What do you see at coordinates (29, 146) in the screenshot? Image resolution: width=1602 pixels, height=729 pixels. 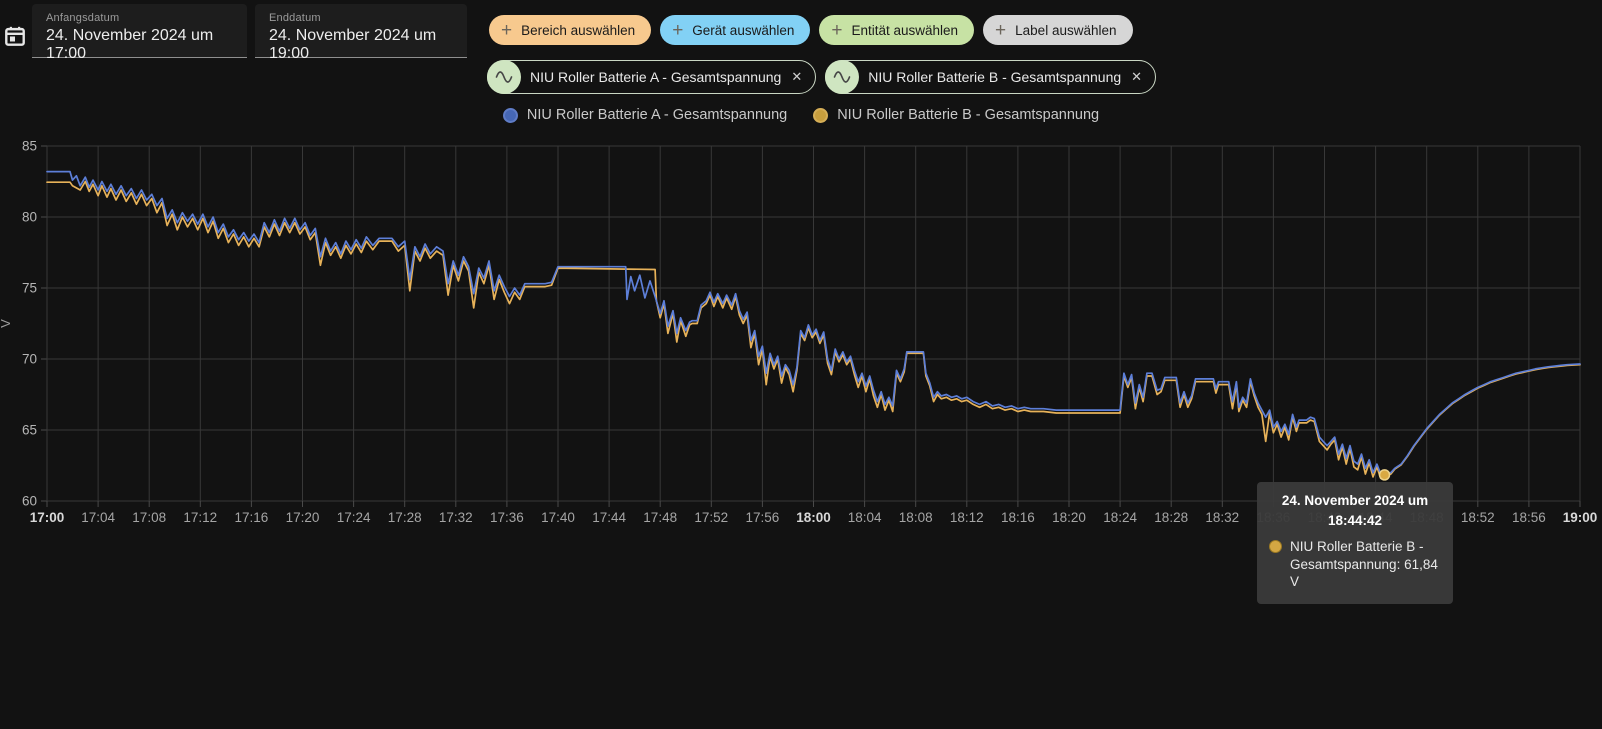 I see `y-tick-label: 85` at bounding box center [29, 146].